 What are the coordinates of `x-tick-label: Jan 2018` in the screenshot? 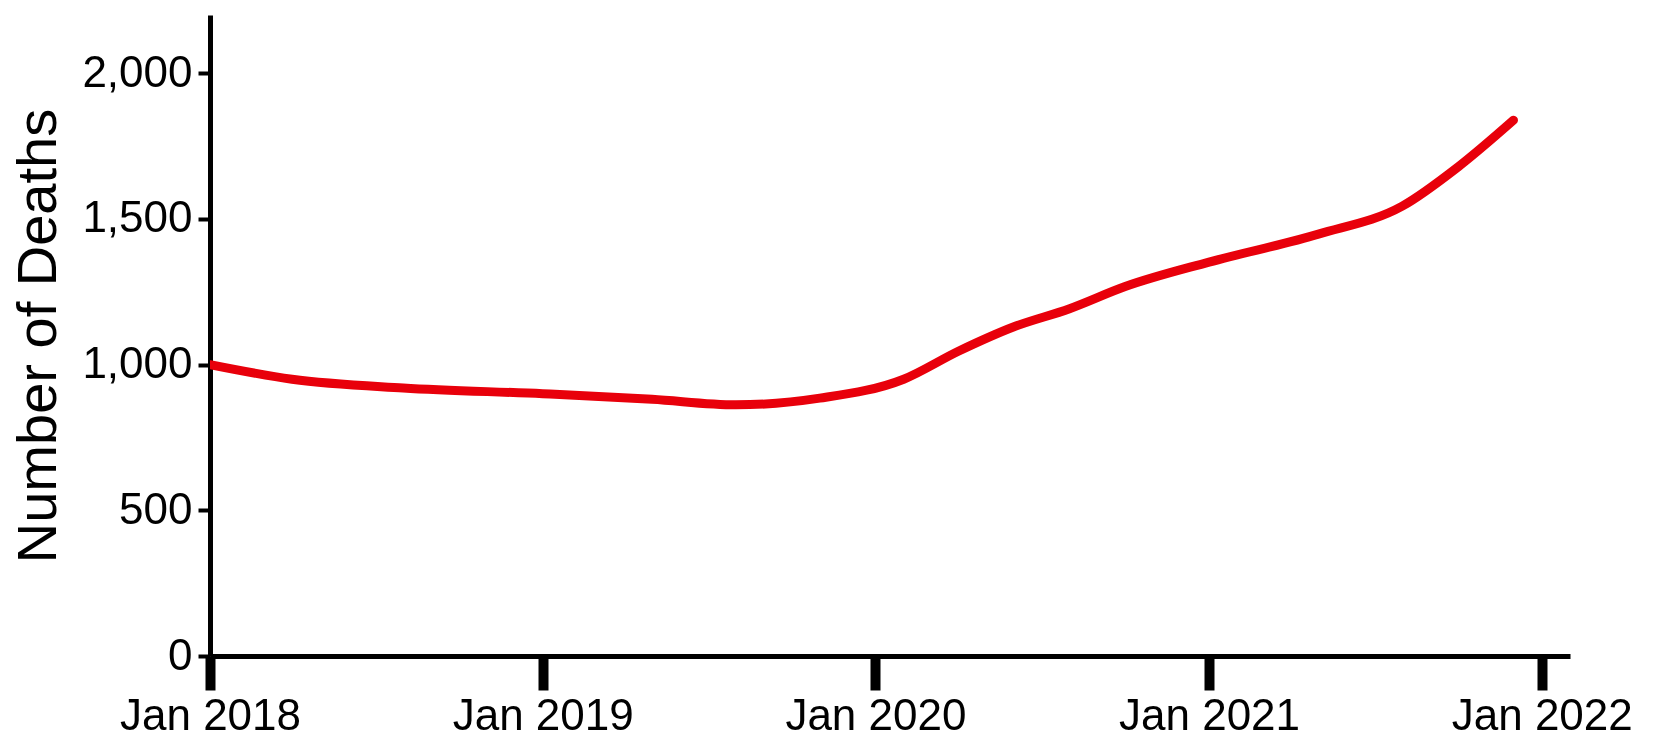 It's located at (210, 714).